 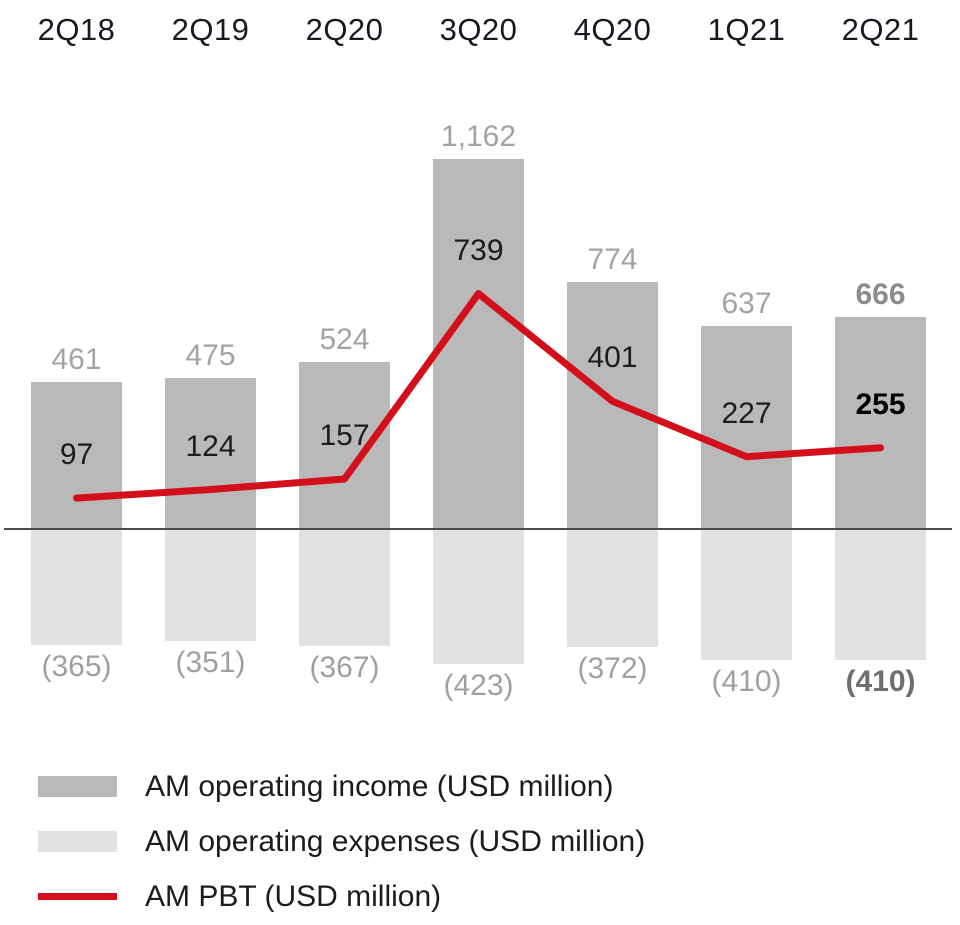 What do you see at coordinates (210, 355) in the screenshot?
I see `income-value-label: 475` at bounding box center [210, 355].